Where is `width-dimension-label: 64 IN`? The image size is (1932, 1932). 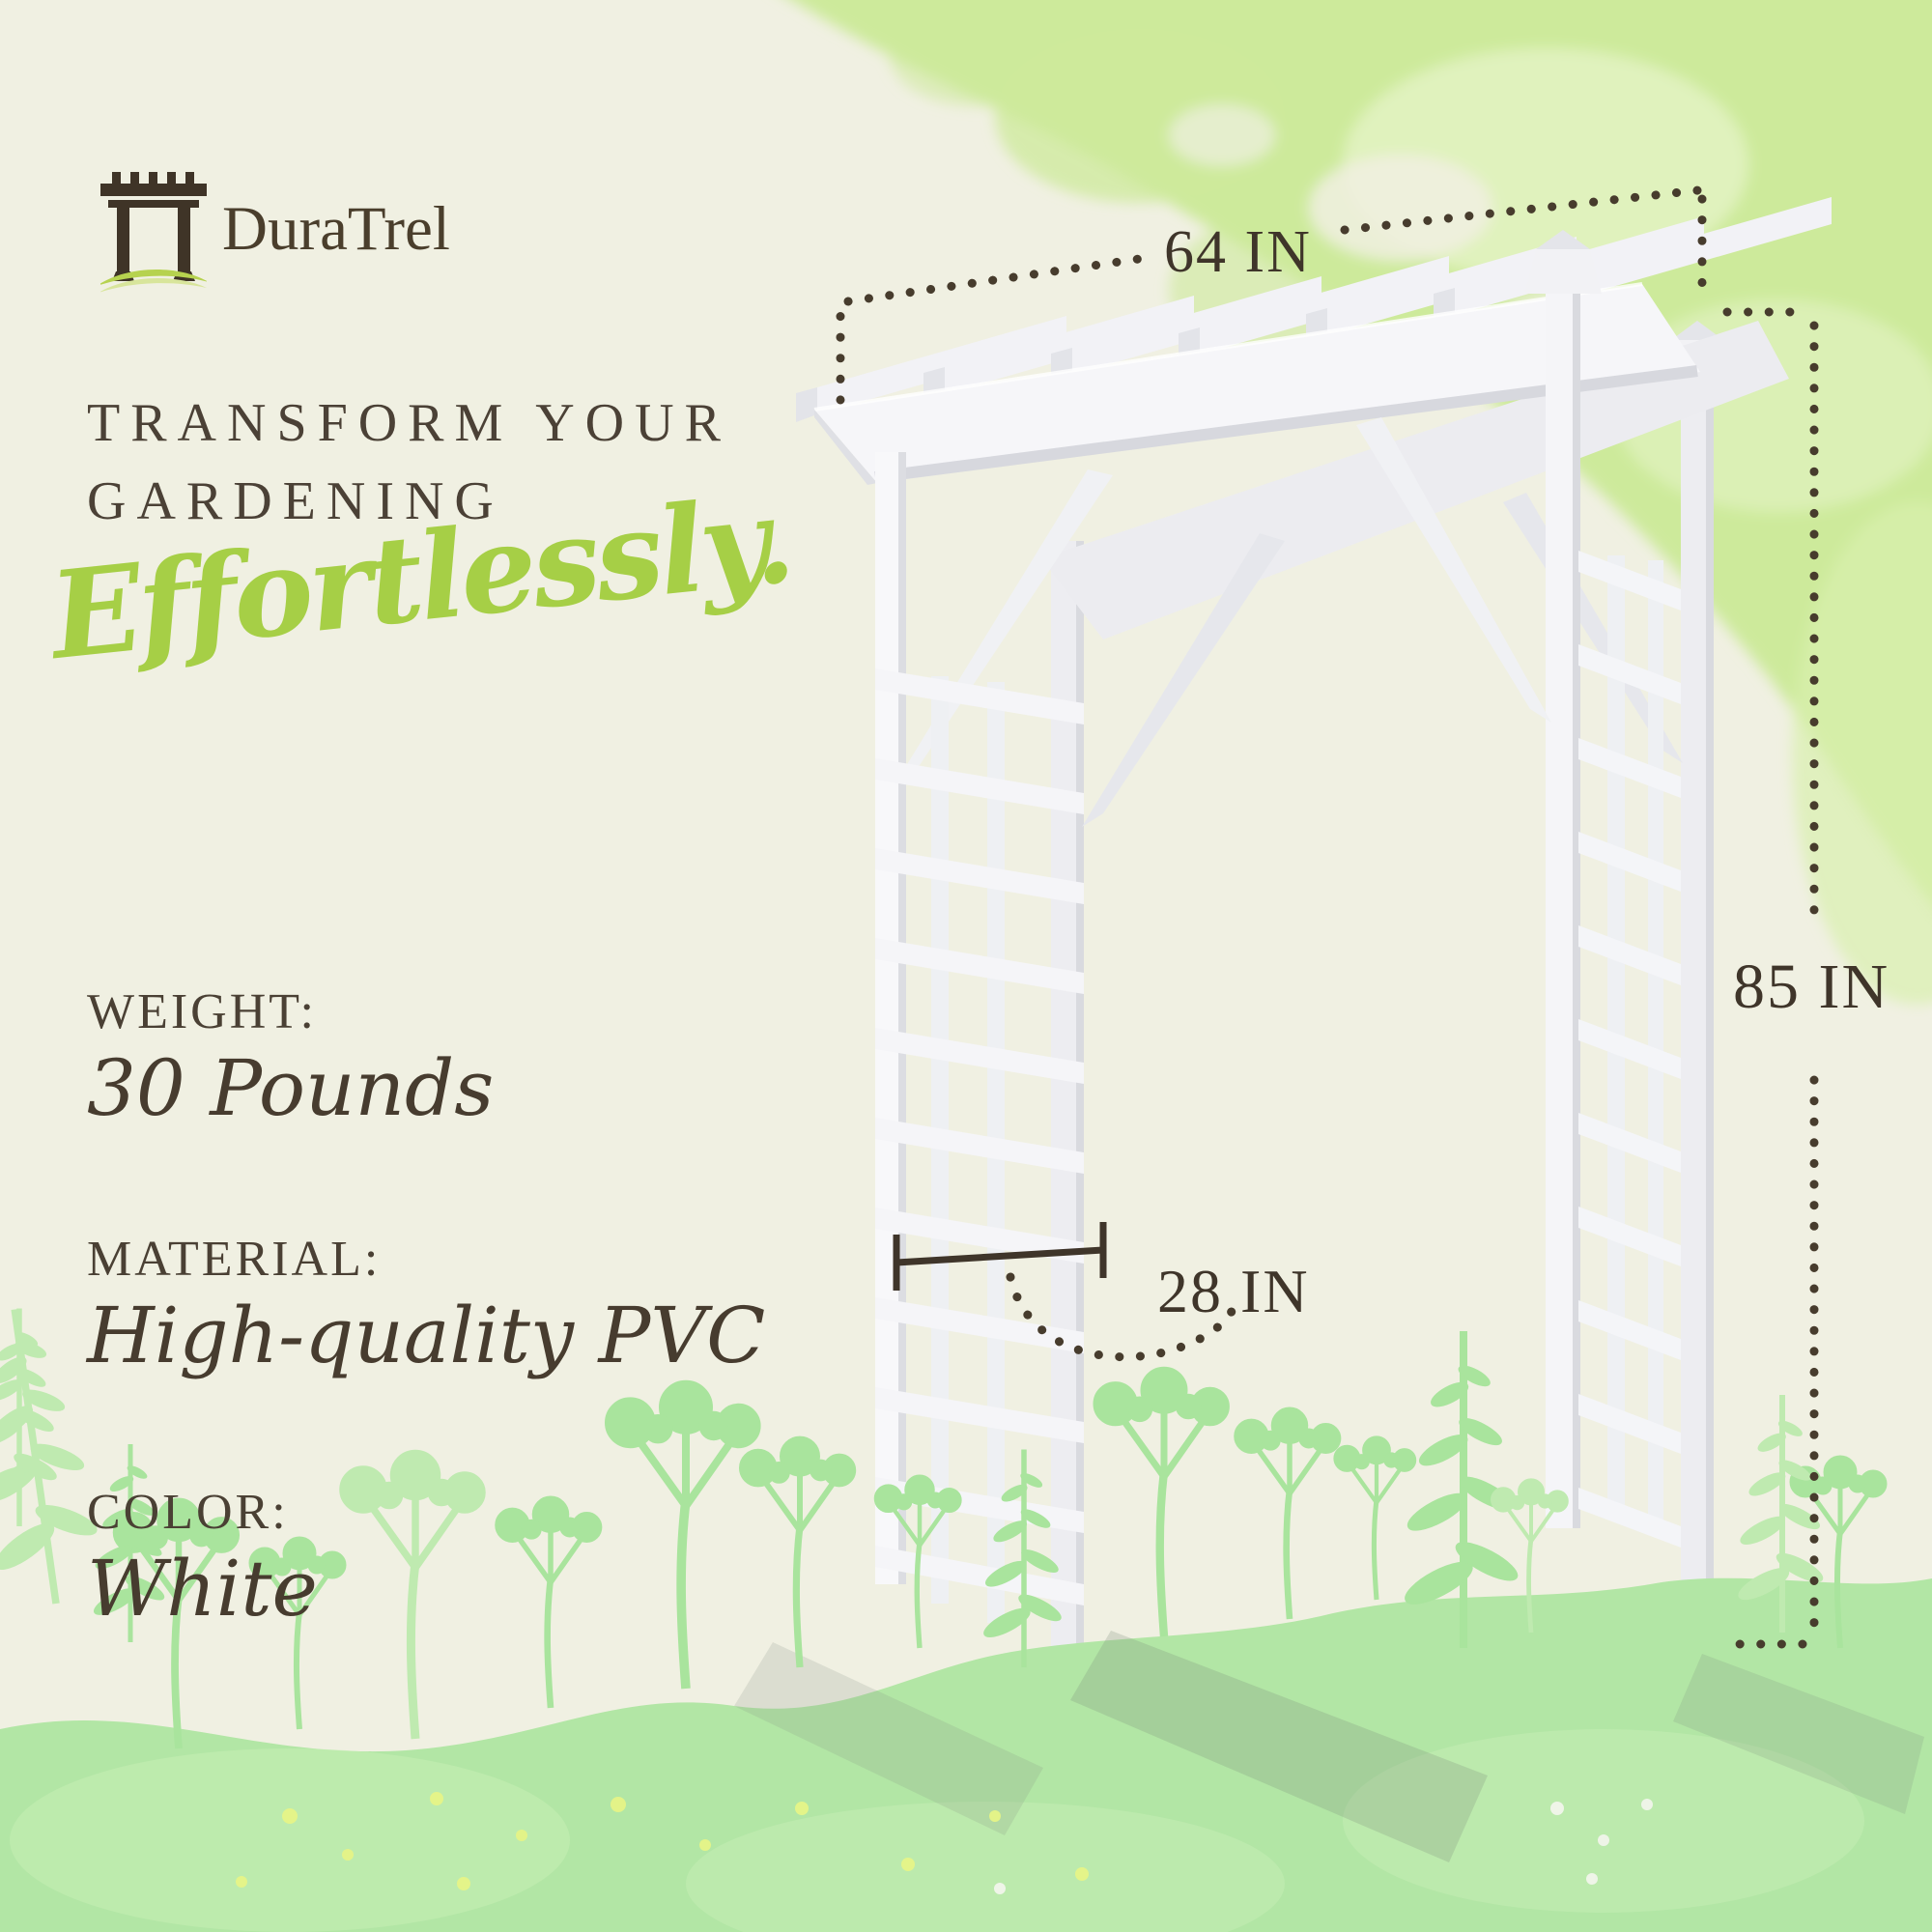
width-dimension-label: 64 IN is located at coordinates (1238, 252).